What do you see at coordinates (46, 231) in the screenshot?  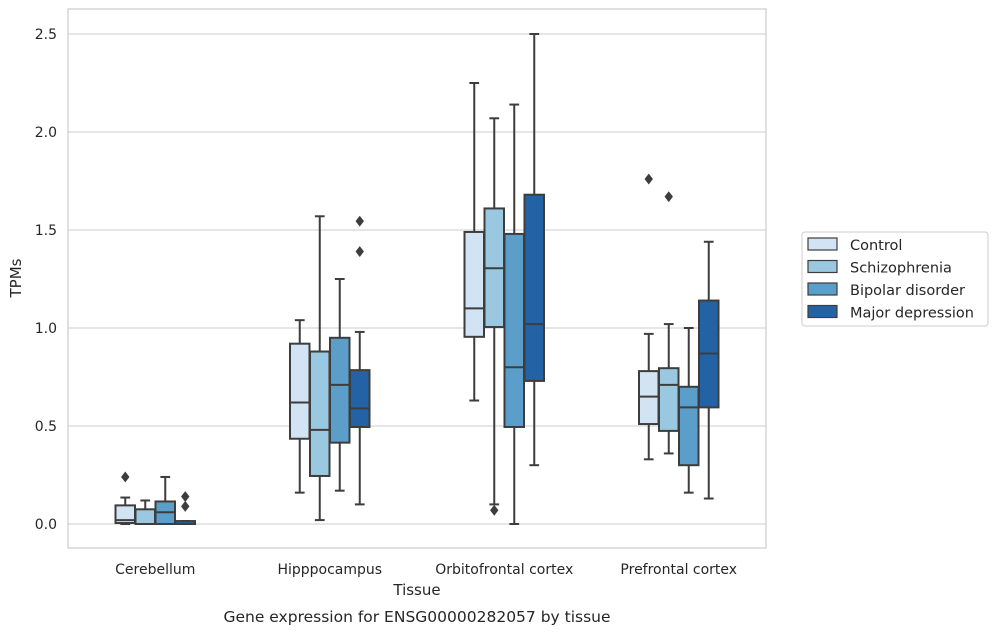 I see `y-tick-label: 1.5` at bounding box center [46, 231].